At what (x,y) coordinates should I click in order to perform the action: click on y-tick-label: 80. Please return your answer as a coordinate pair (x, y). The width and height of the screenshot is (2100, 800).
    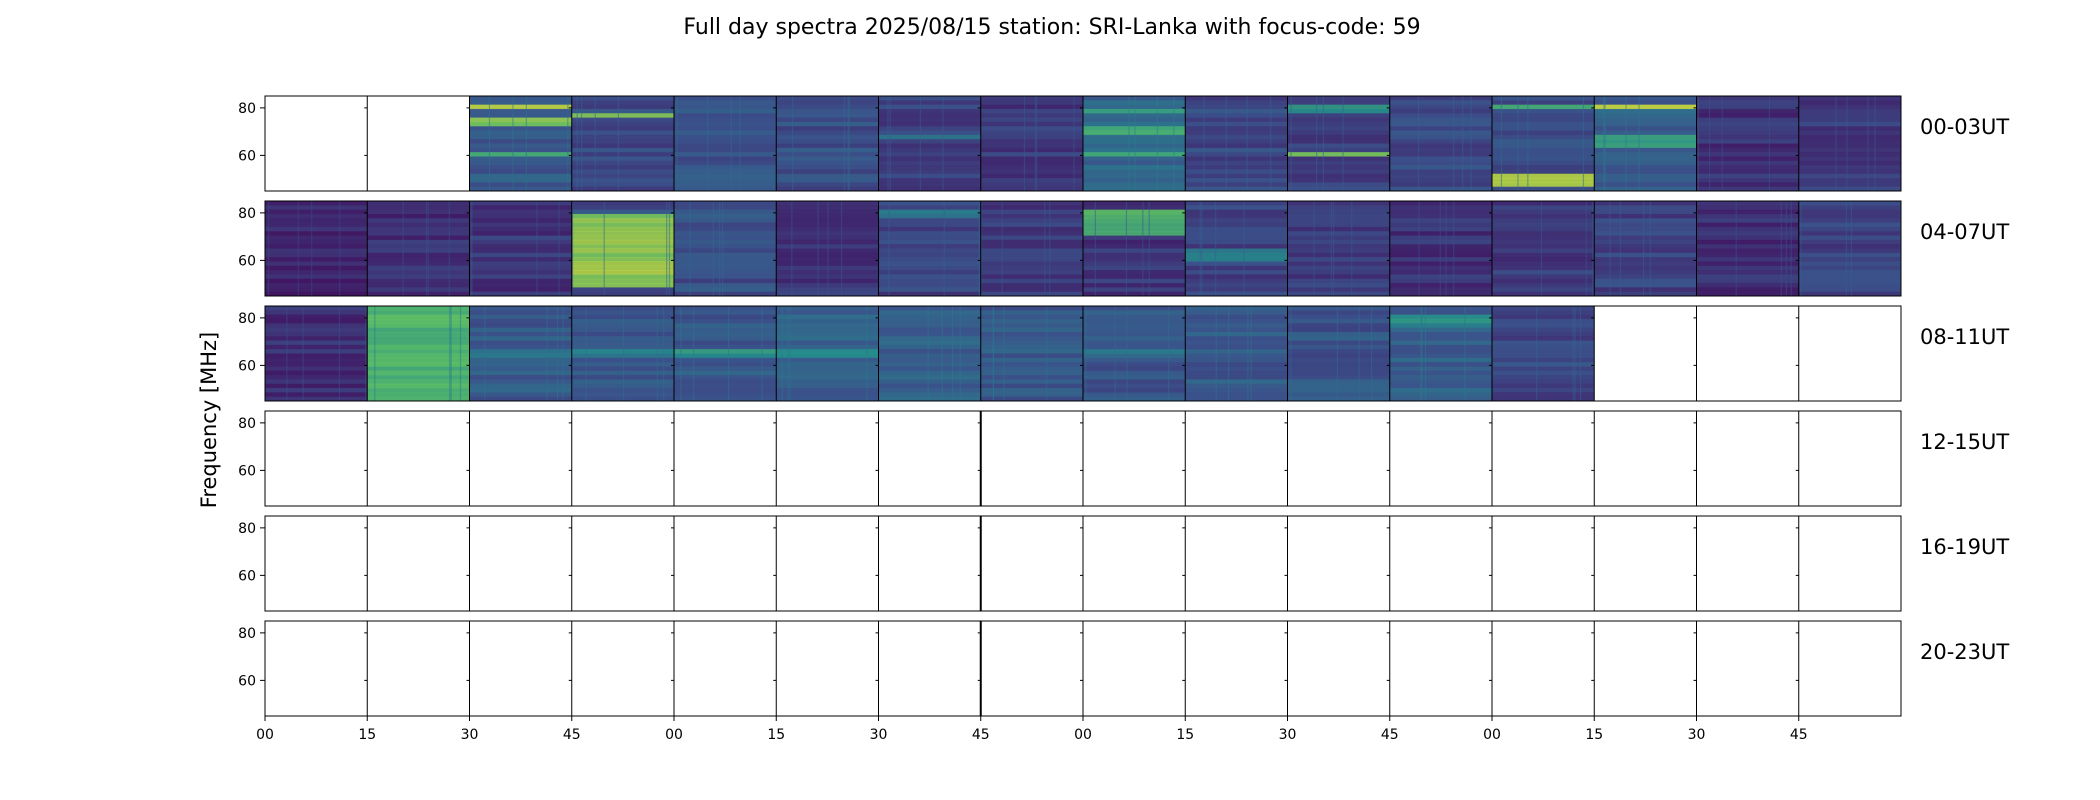
    Looking at the image, I should click on (247, 529).